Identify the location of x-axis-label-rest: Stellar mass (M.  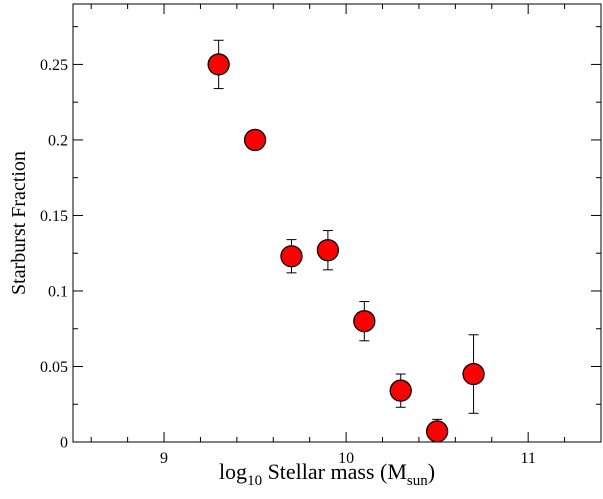
(334, 471).